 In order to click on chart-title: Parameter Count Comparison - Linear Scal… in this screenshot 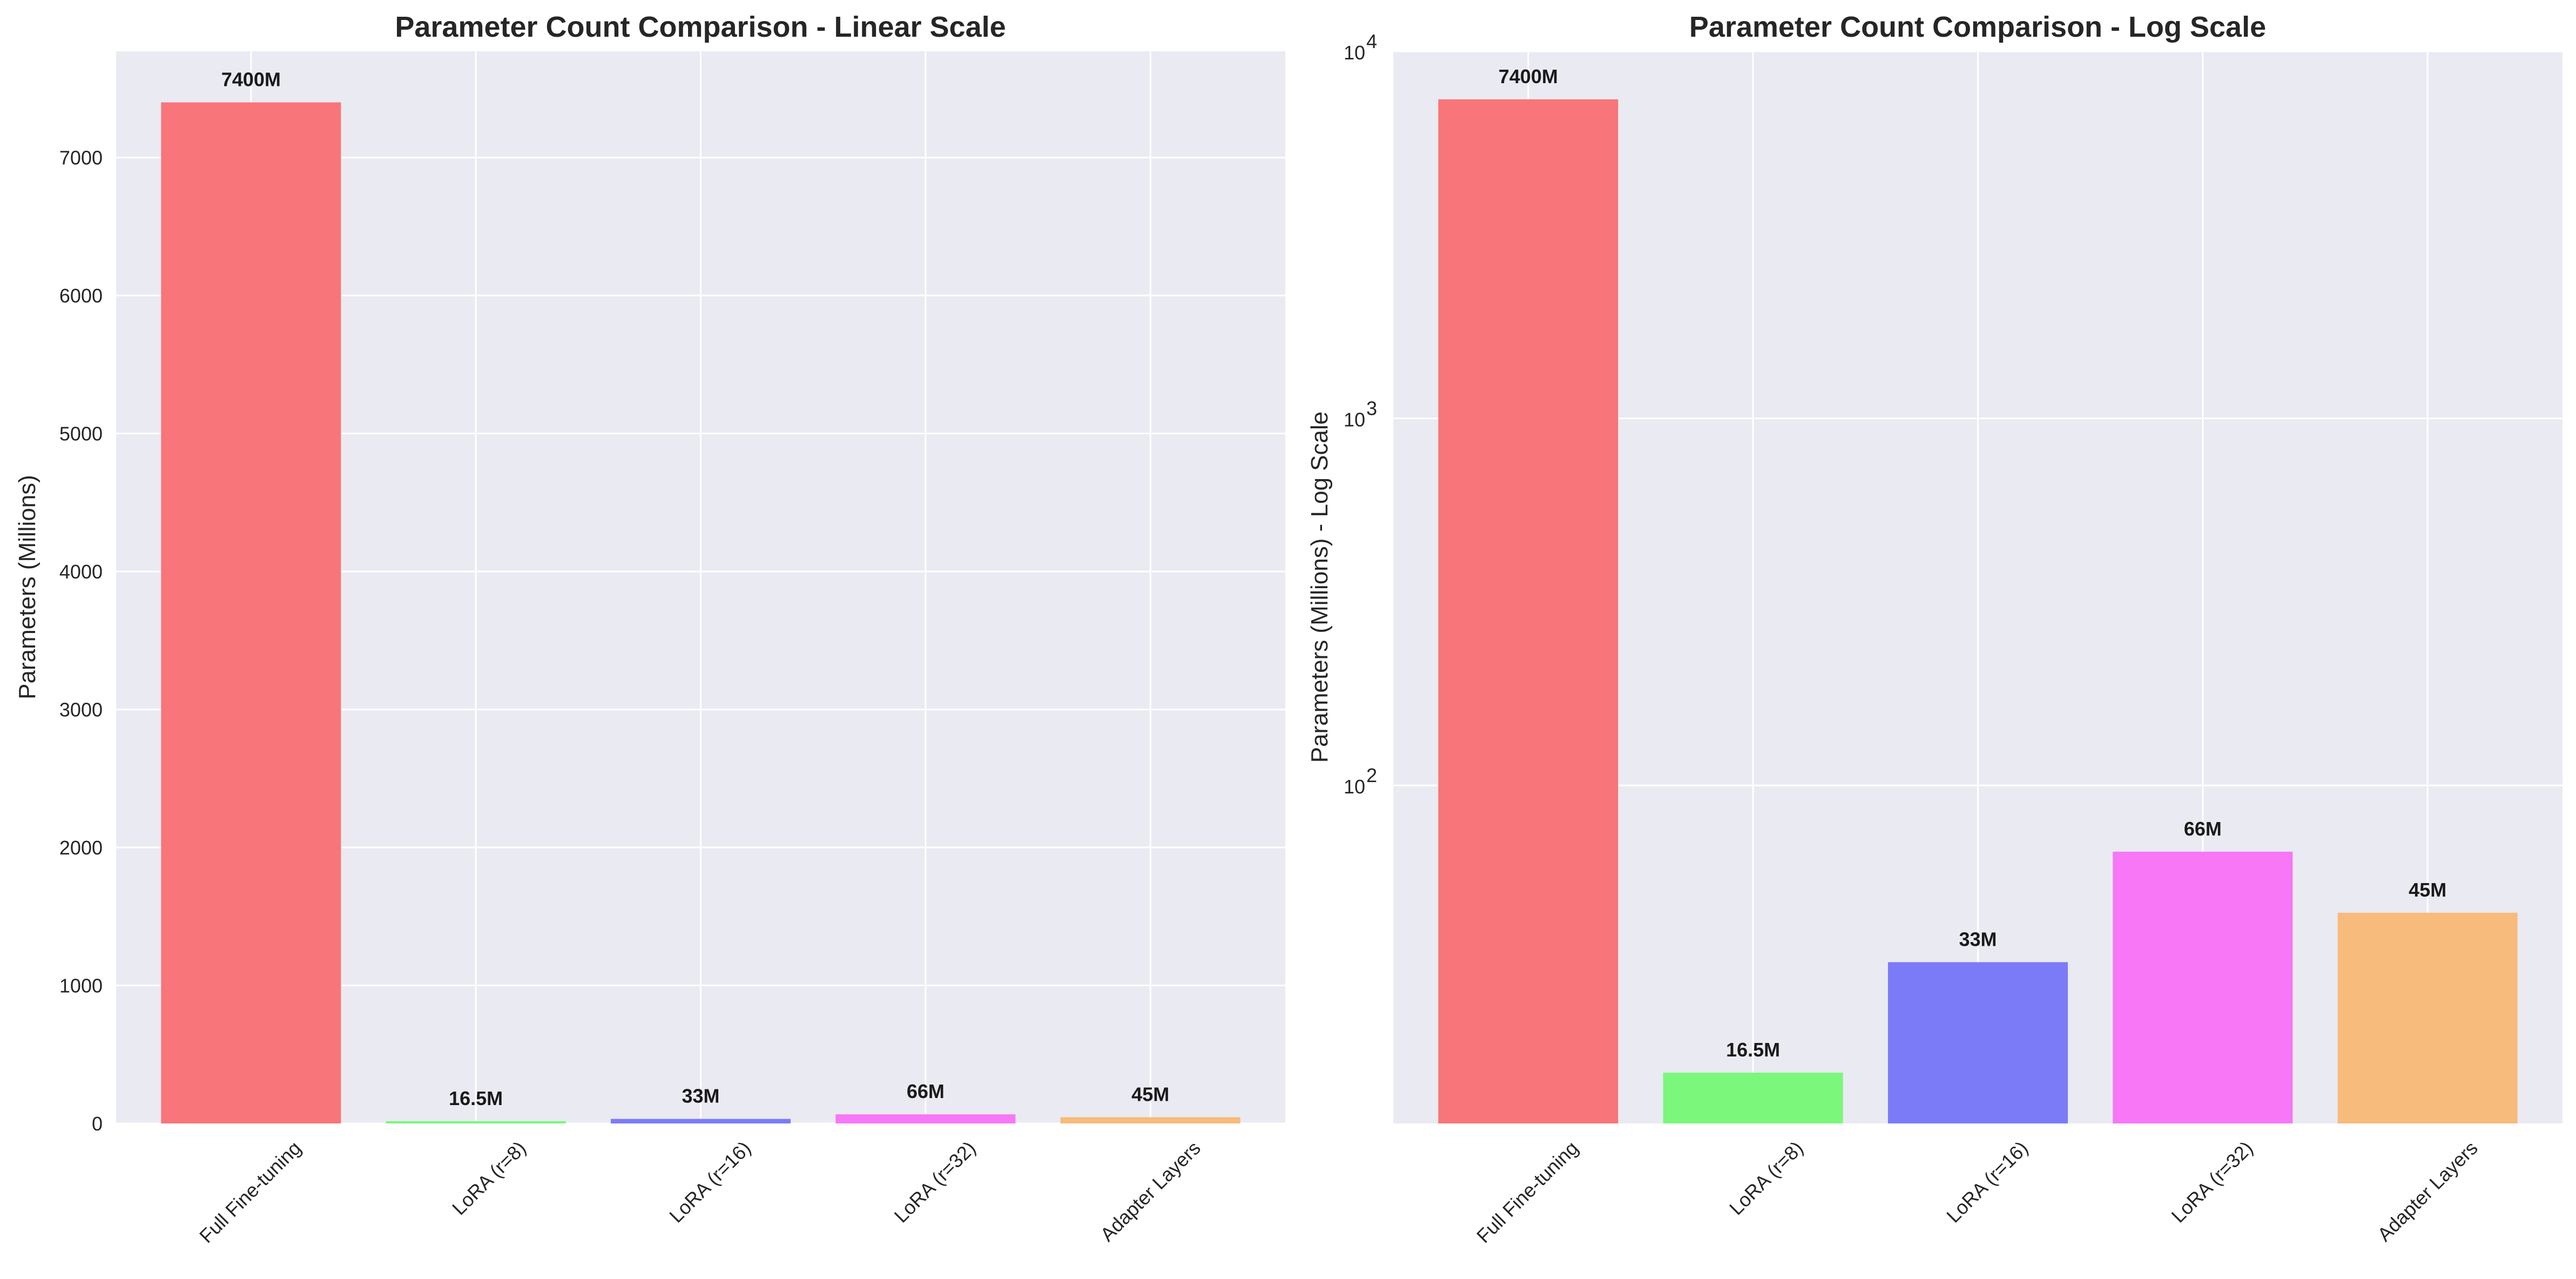, I will do `click(700, 27)`.